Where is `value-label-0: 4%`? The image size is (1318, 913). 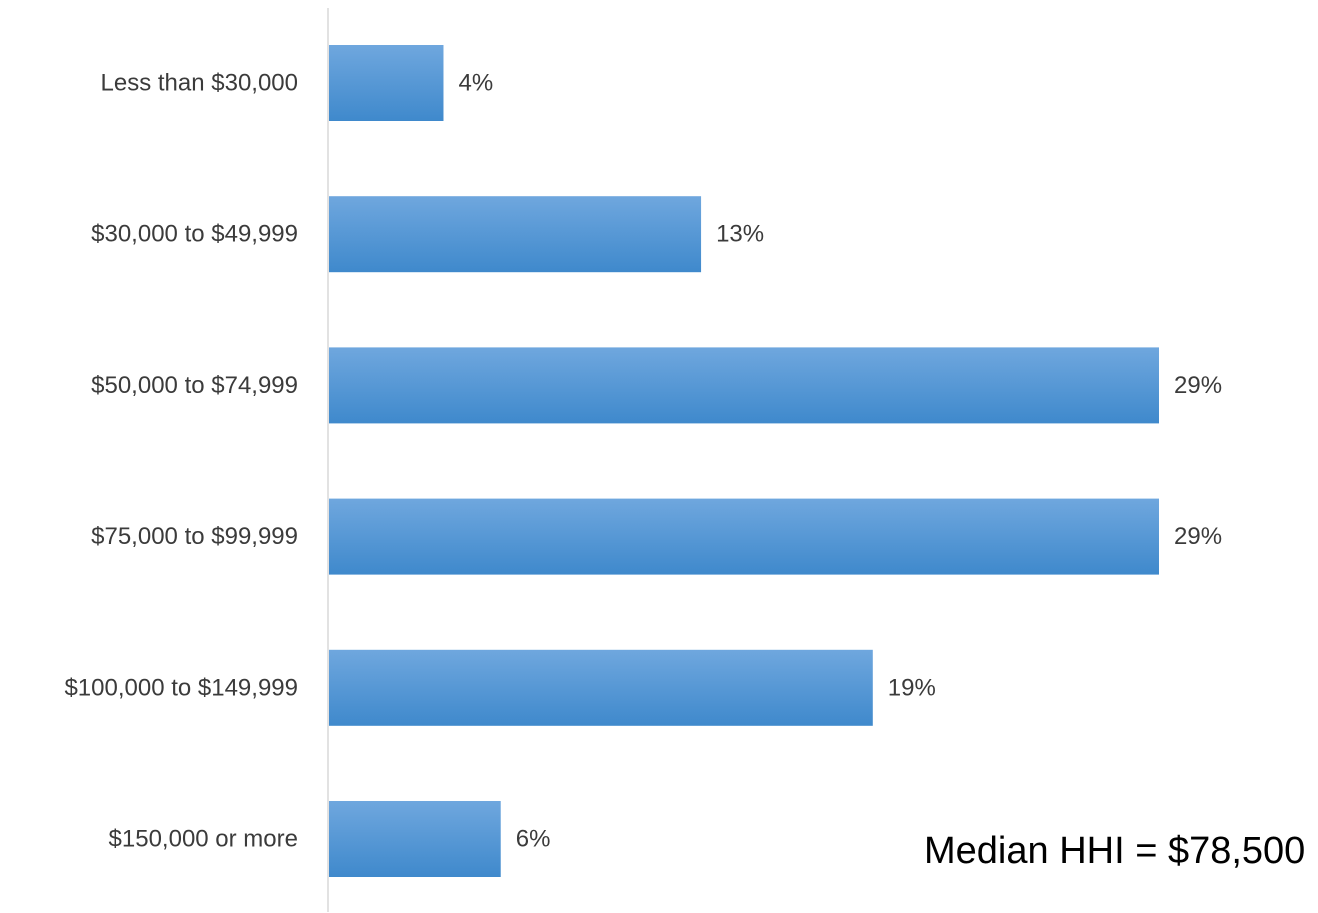
value-label-0: 4% is located at coordinates (475, 83).